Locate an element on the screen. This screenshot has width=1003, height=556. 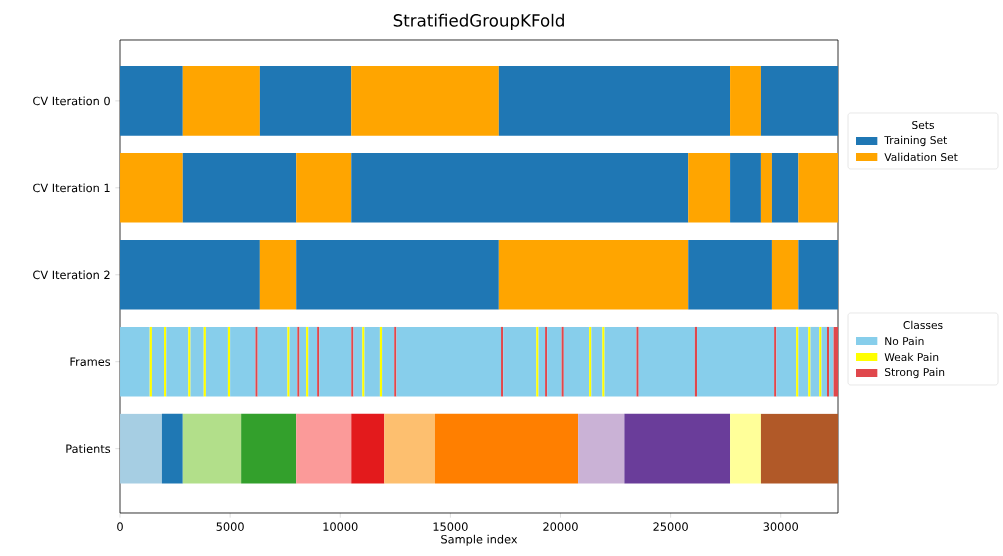
legend-label: Weak Pain is located at coordinates (911, 357).